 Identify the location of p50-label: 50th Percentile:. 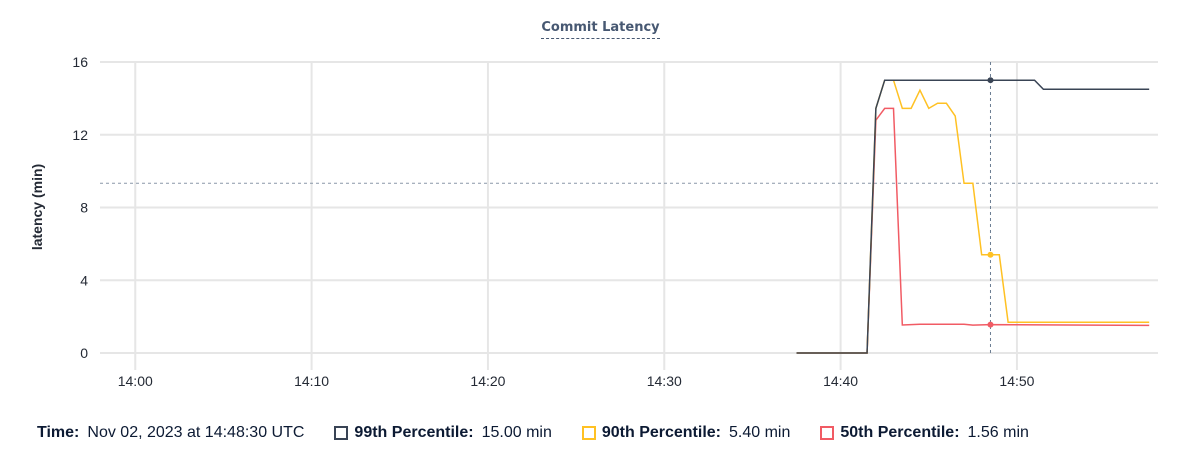
(900, 432).